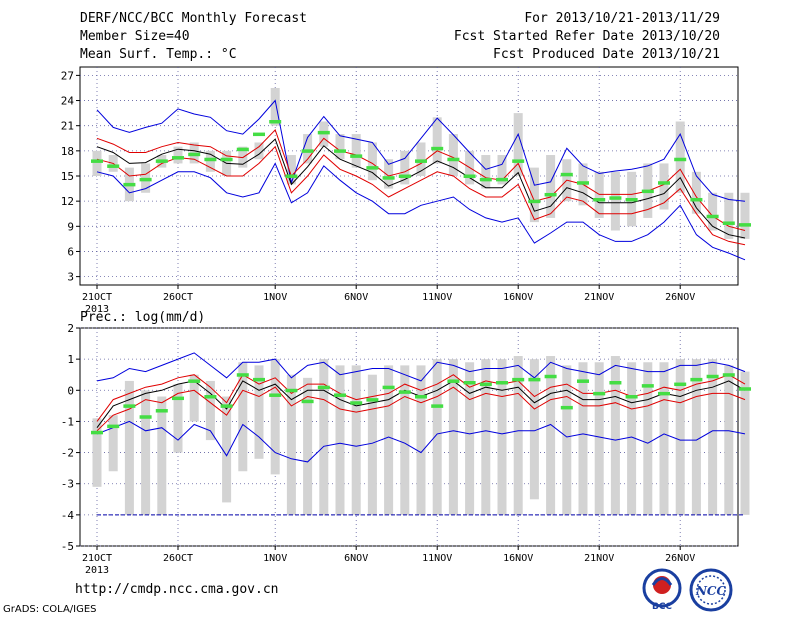 The width and height of the screenshot is (800, 618). What do you see at coordinates (437, 558) in the screenshot?
I see `panel2-xtick-label: 11NOV` at bounding box center [437, 558].